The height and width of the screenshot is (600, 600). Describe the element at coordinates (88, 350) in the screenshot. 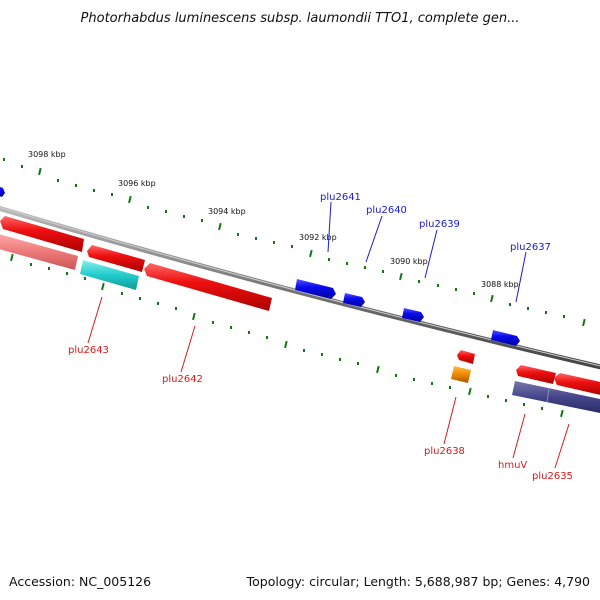

I see `label-plu2643: plu2643` at that location.